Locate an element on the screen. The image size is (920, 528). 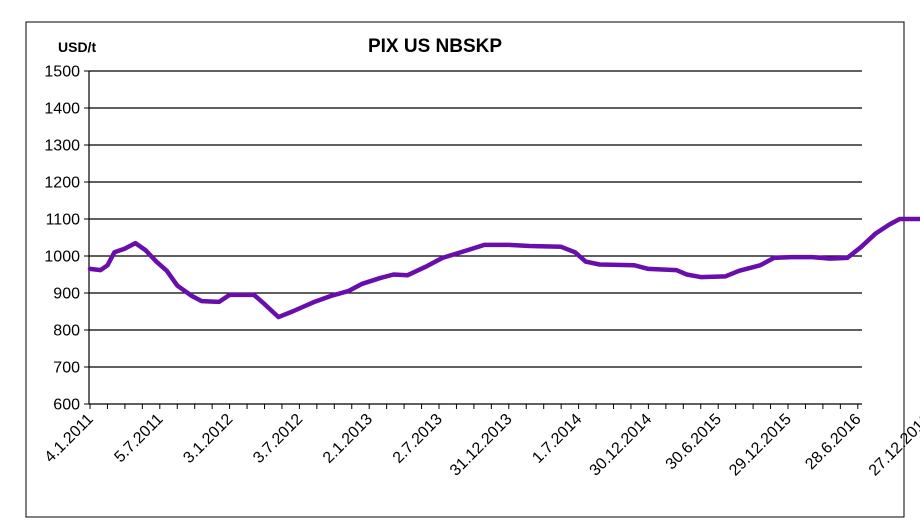
y-axis-unit-label: USD/t is located at coordinates (77, 47).